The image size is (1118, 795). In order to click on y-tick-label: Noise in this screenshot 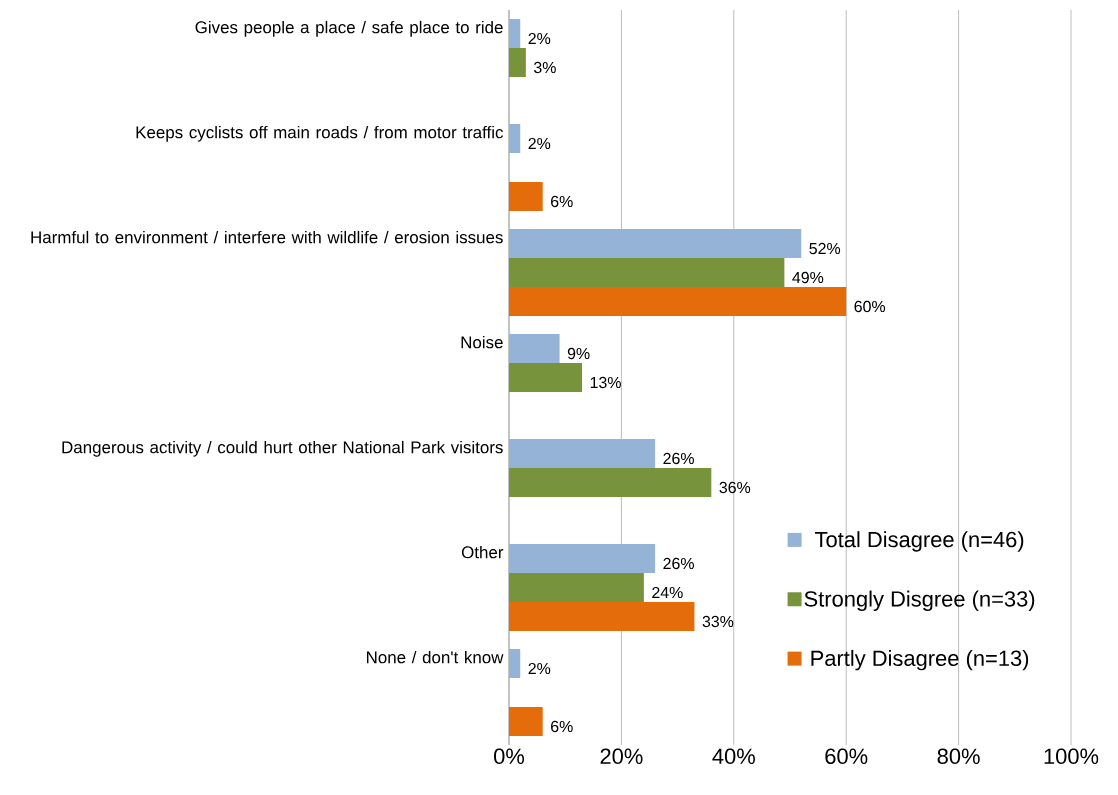, I will do `click(482, 342)`.